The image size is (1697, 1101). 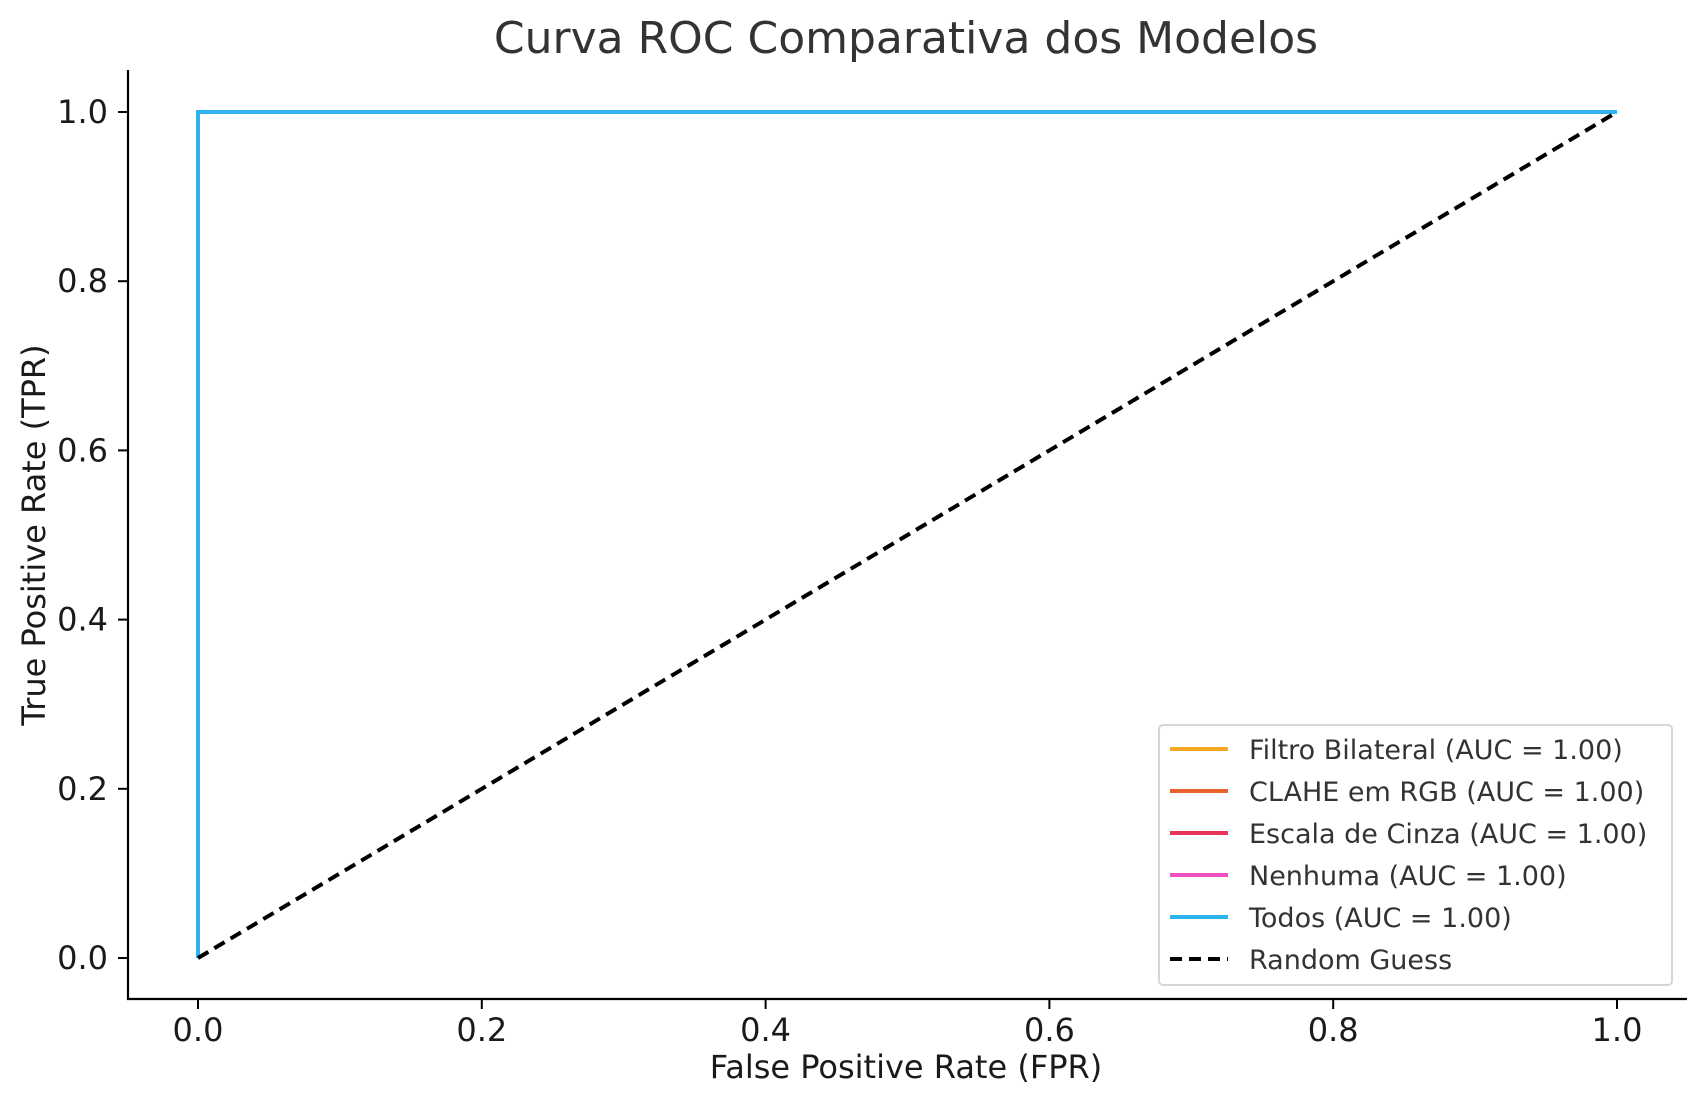 I want to click on x-tick-label: 0.8, so click(x=1333, y=1030).